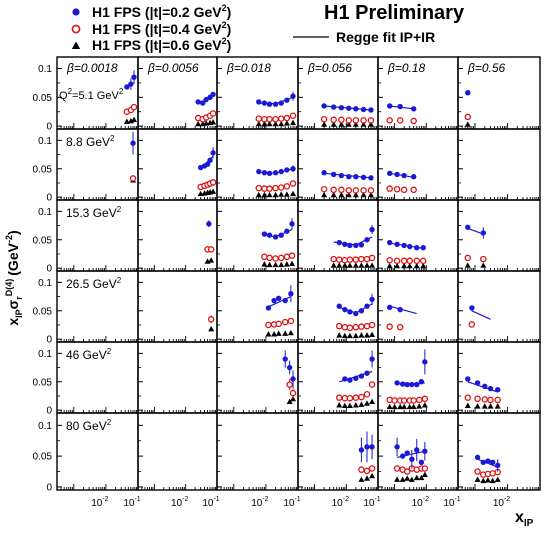 This screenshot has width=550, height=534. What do you see at coordinates (406, 254) in the screenshot?
I see `panel-data-r2-c4` at bounding box center [406, 254].